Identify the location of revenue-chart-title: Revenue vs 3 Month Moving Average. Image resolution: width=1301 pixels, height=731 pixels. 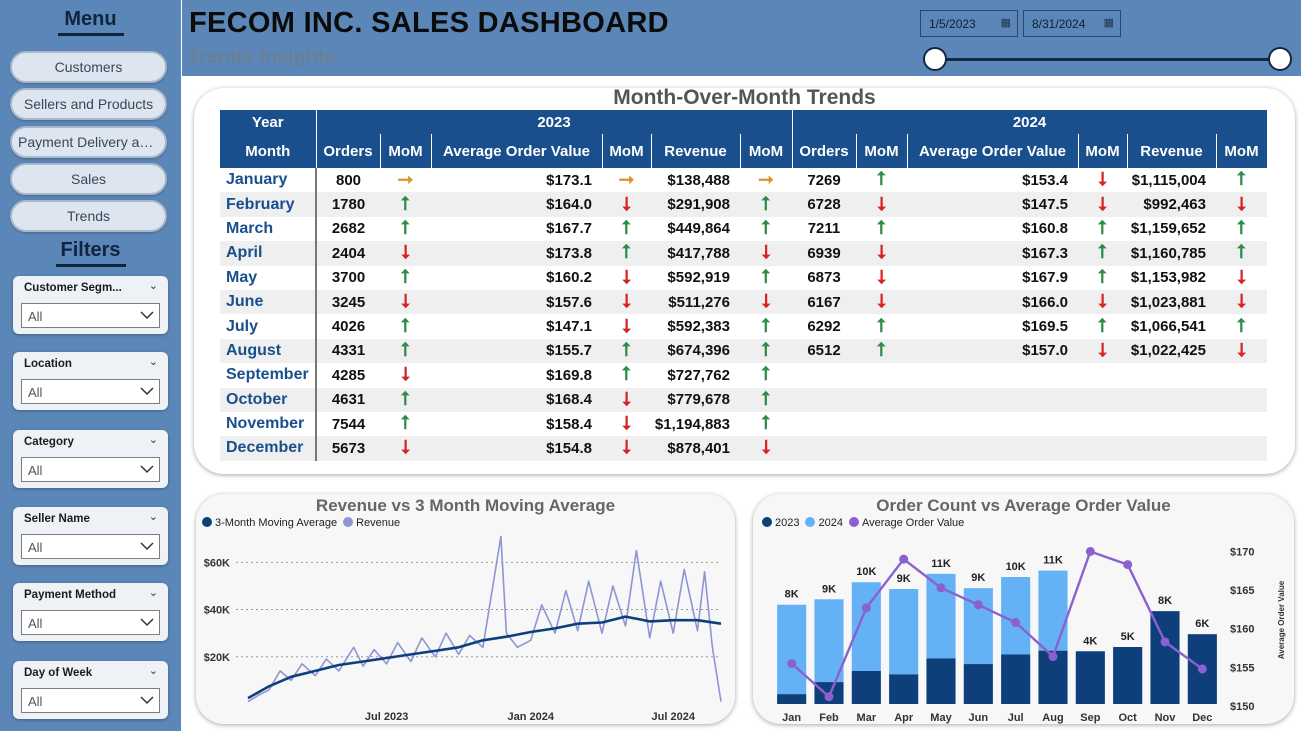
(465, 505).